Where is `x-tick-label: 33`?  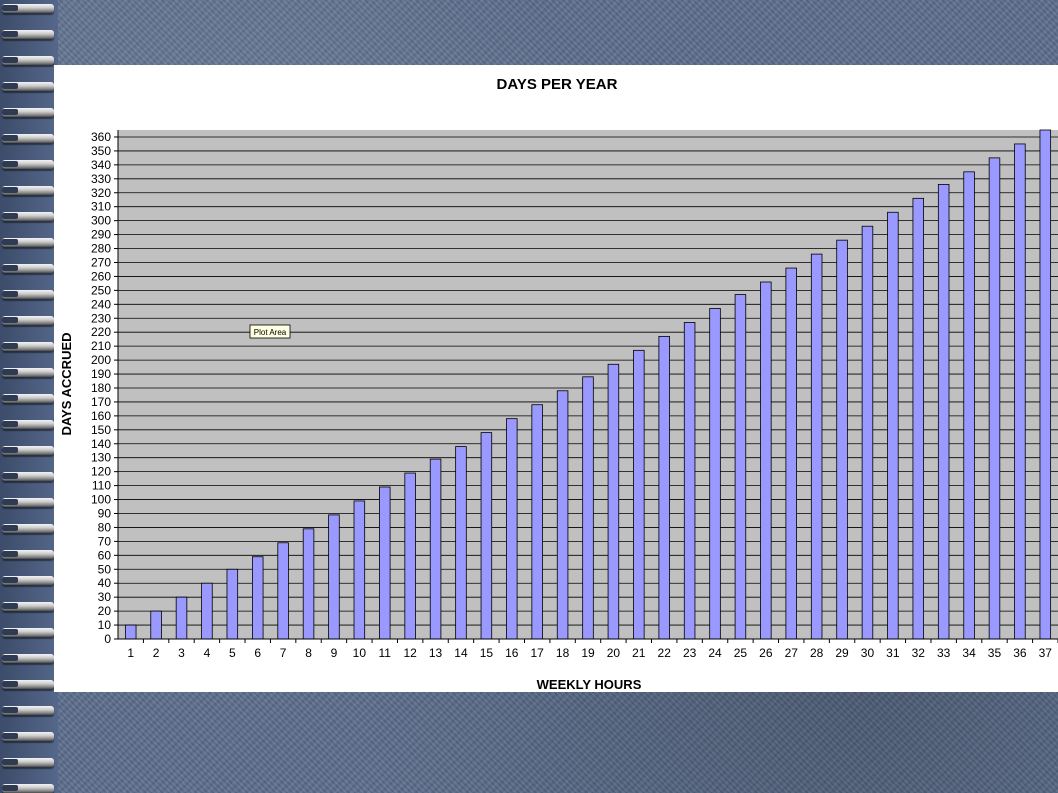 x-tick-label: 33 is located at coordinates (944, 653).